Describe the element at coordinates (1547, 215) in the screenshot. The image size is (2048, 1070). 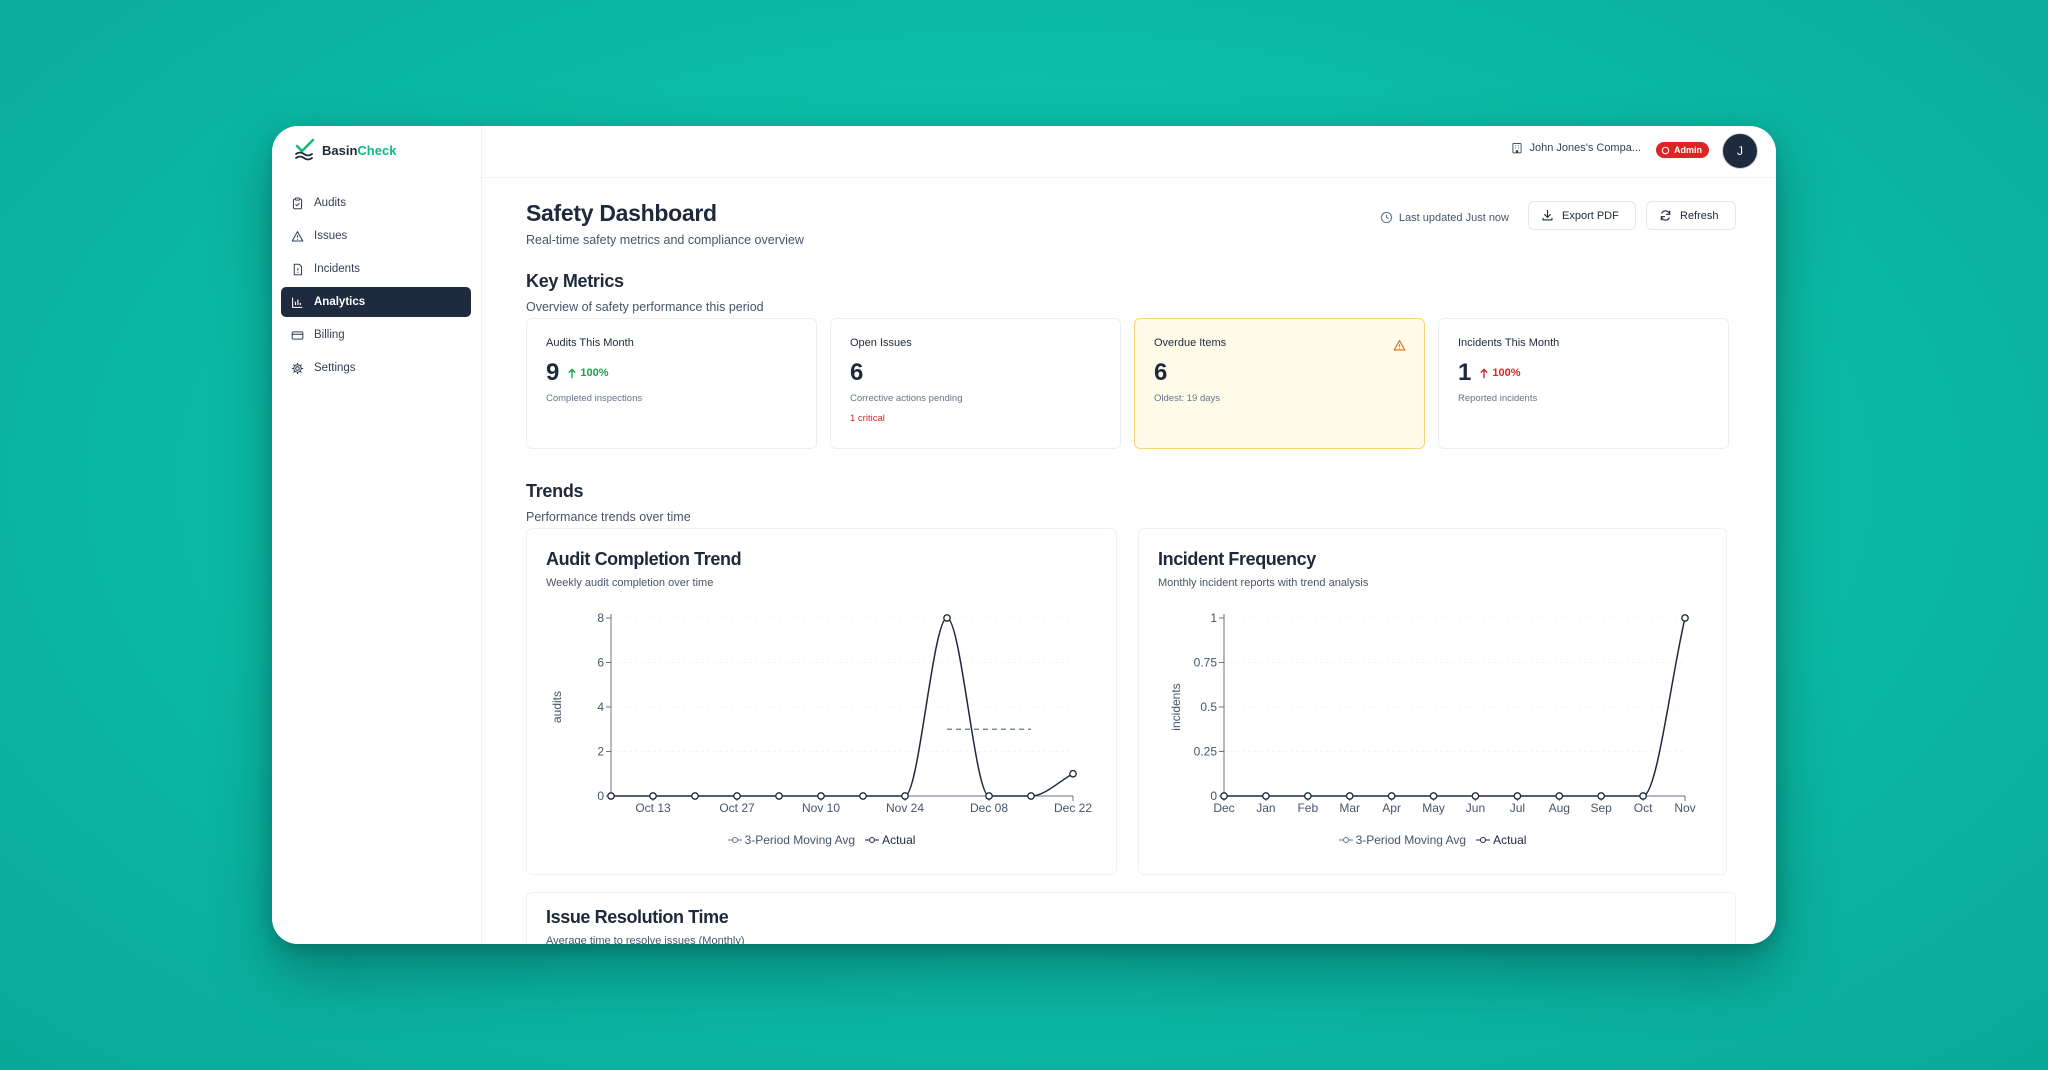
I see `download-icon` at that location.